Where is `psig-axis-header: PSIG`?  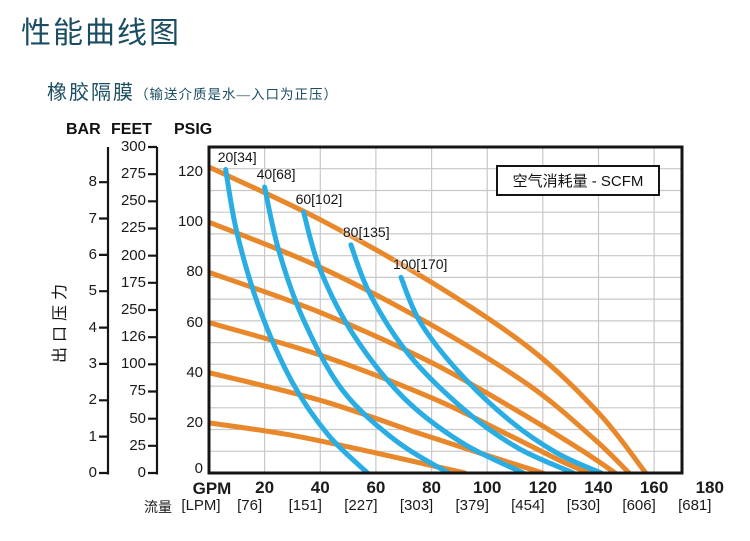
psig-axis-header: PSIG is located at coordinates (193, 129).